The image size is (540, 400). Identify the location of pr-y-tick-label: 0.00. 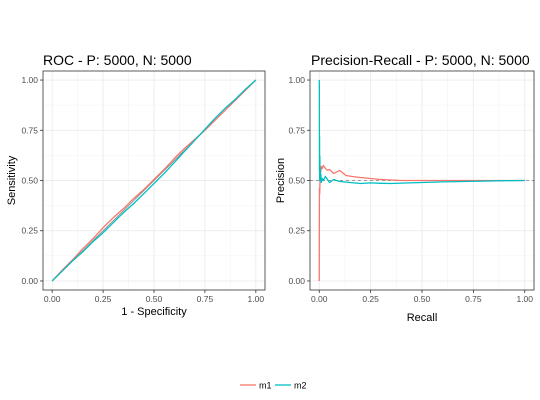
(296, 281).